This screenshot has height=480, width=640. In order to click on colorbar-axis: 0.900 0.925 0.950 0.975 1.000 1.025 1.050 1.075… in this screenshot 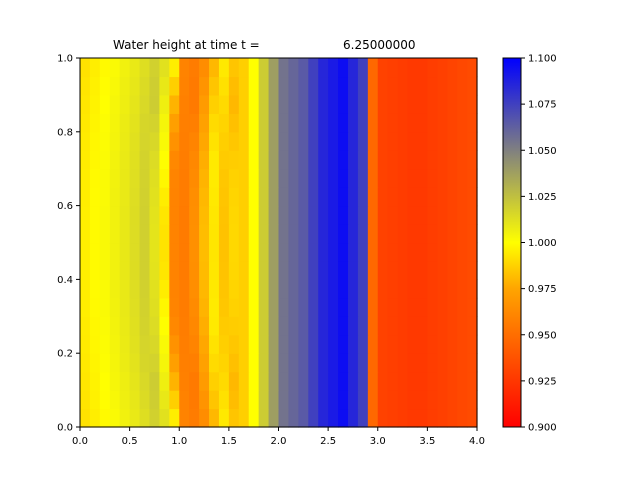, I will do `click(539, 244)`.